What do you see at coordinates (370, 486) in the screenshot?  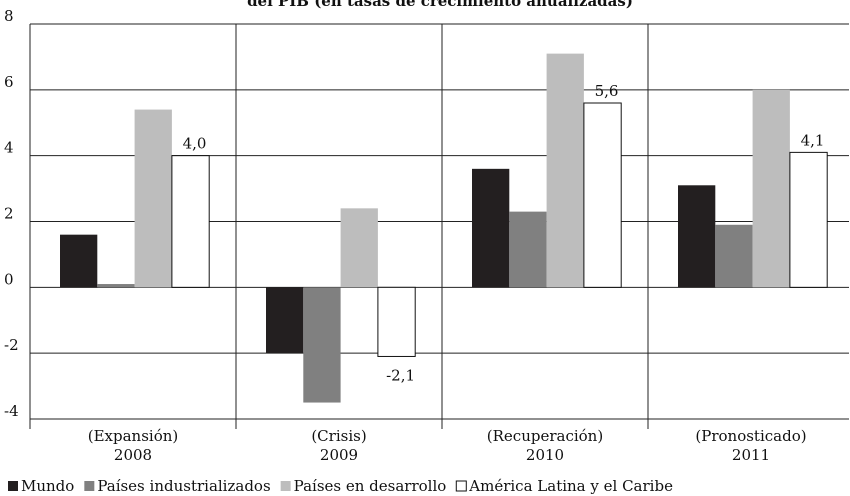 I see `legend-label: Países en desarrollo` at bounding box center [370, 486].